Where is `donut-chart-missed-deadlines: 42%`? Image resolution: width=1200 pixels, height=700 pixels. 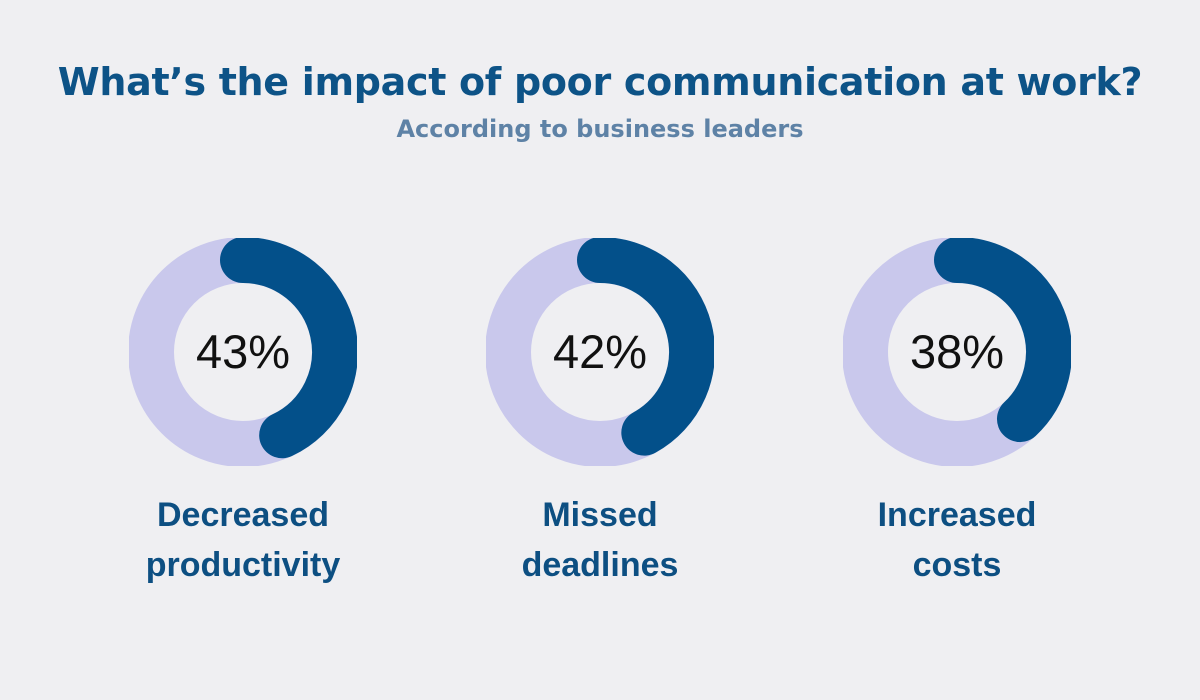
donut-chart-missed-deadlines: 42% is located at coordinates (600, 352).